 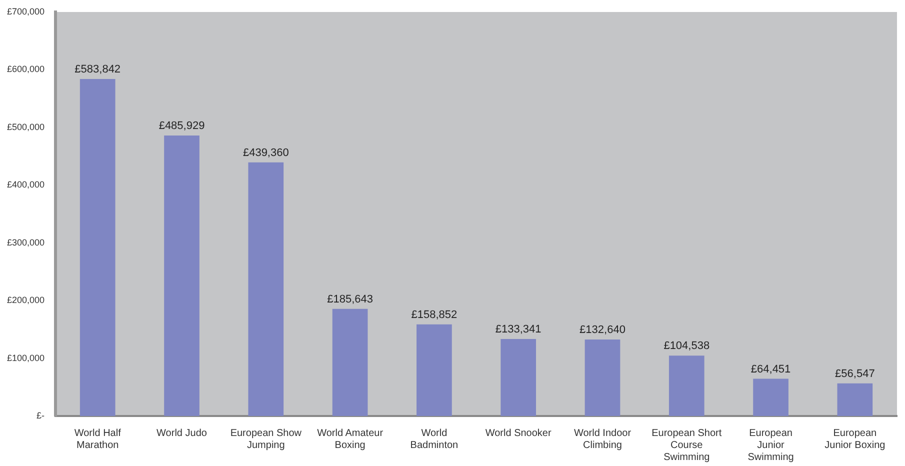 What do you see at coordinates (855, 374) in the screenshot?
I see `data-label: £56,547` at bounding box center [855, 374].